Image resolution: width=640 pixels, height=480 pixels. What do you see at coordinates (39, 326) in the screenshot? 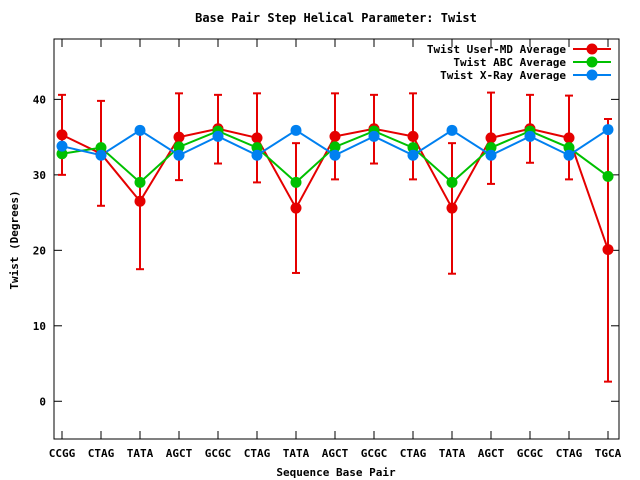
I see `y-tick-label-1: 10` at bounding box center [39, 326].